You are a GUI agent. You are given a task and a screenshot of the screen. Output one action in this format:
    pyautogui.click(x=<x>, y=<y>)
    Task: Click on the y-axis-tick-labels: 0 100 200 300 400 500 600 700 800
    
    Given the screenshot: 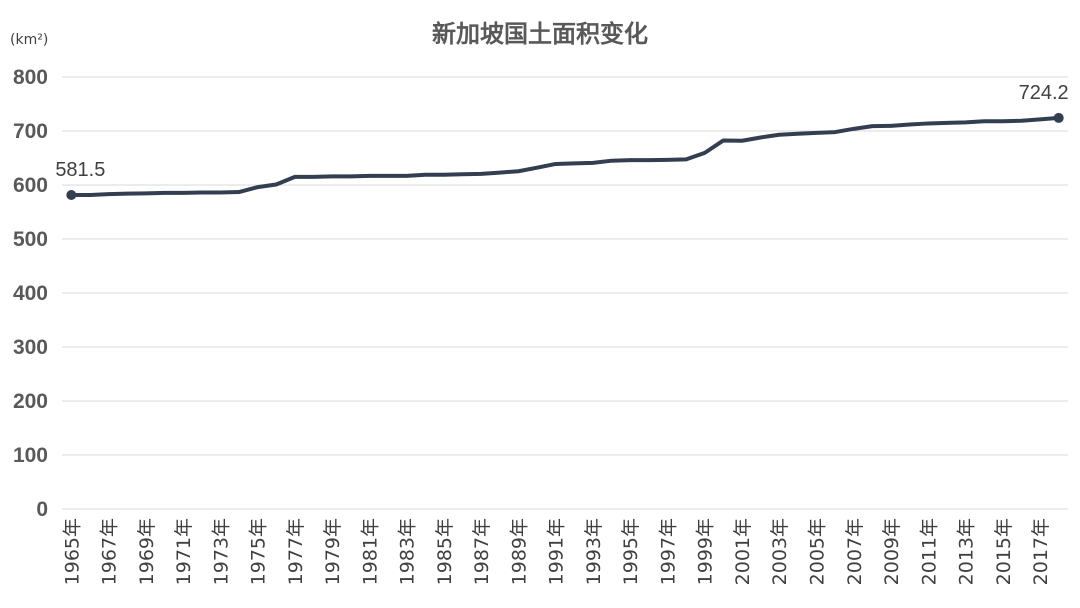 What is the action you would take?
    pyautogui.click(x=30, y=293)
    